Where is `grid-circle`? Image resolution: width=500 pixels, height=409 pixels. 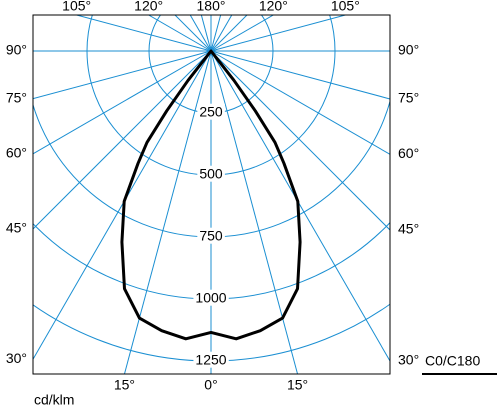
grid-circle is located at coordinates (211, 332).